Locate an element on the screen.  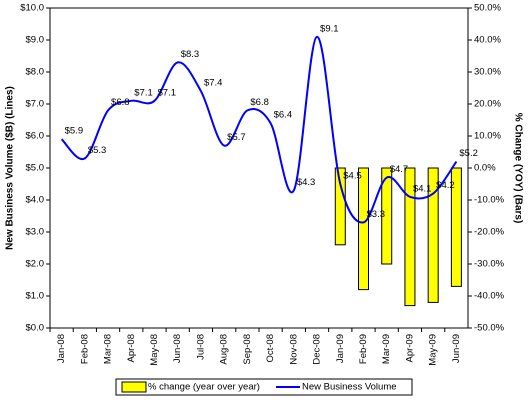
value-label: $6.4 is located at coordinates (283, 115).